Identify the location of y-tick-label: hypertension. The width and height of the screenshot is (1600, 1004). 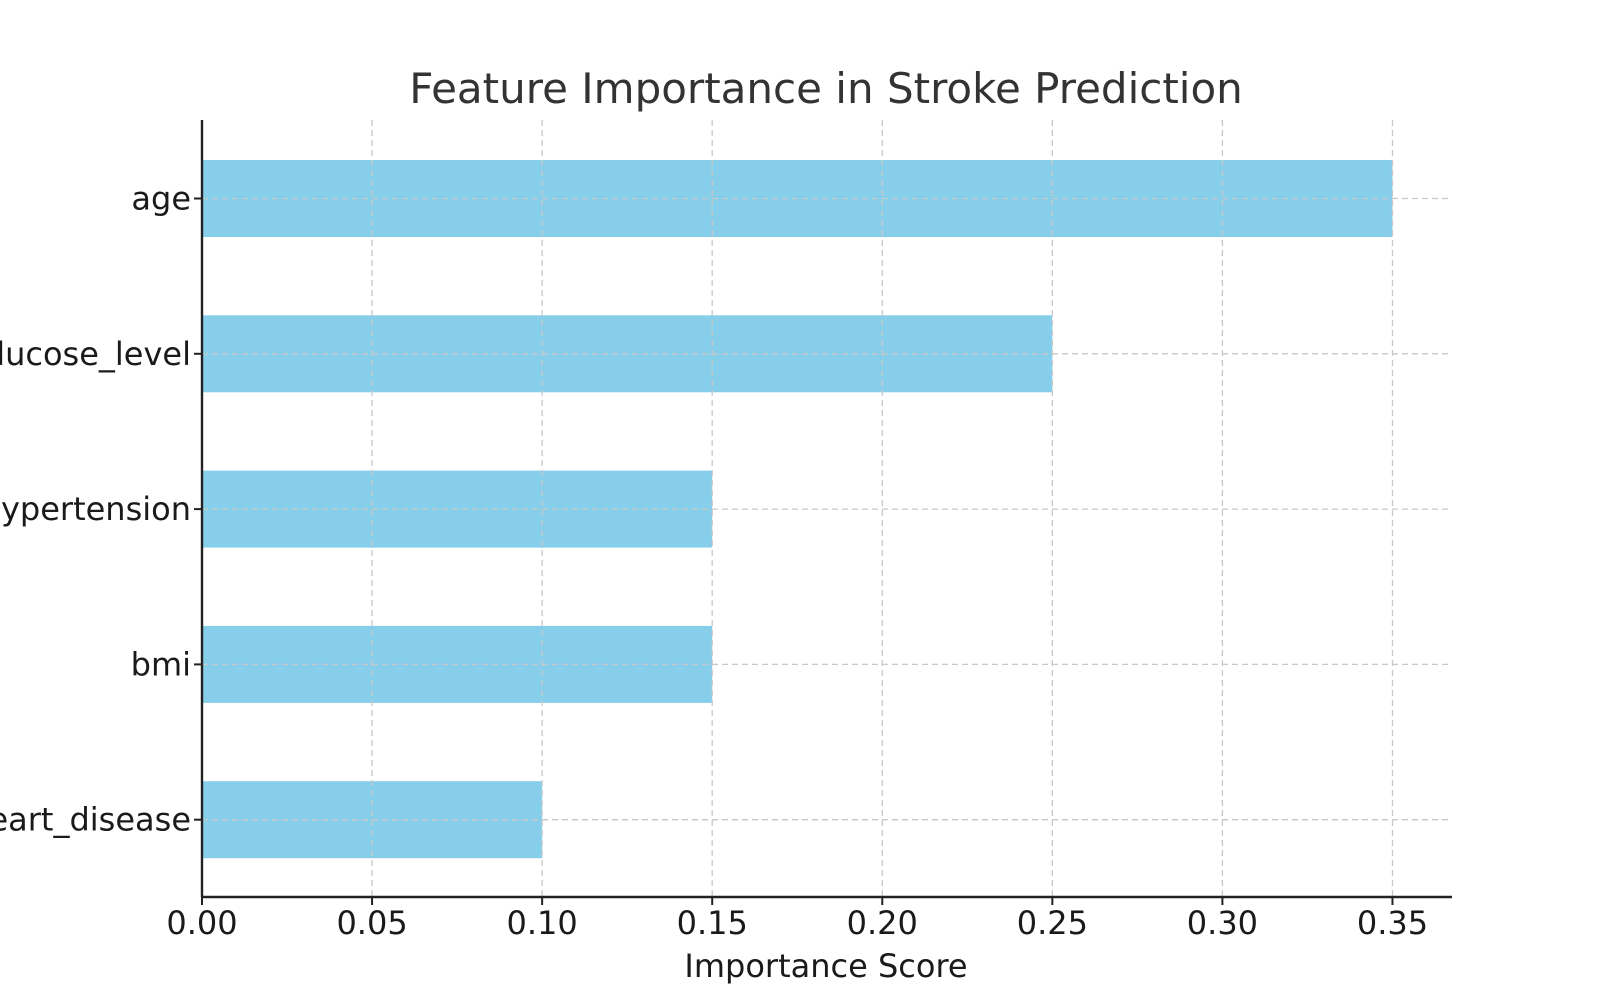
(95, 509).